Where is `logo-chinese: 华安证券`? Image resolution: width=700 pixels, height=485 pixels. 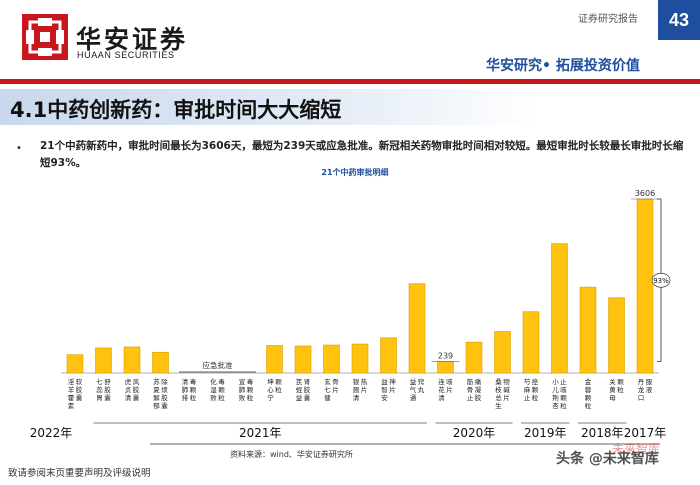
logo-chinese: 华安证券 is located at coordinates (132, 39).